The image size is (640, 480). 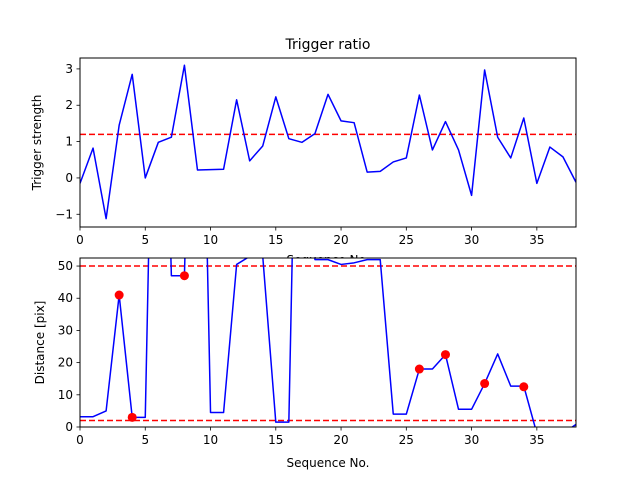 What do you see at coordinates (328, 463) in the screenshot?
I see `x-axis-label-bottom: Sequence No.` at bounding box center [328, 463].